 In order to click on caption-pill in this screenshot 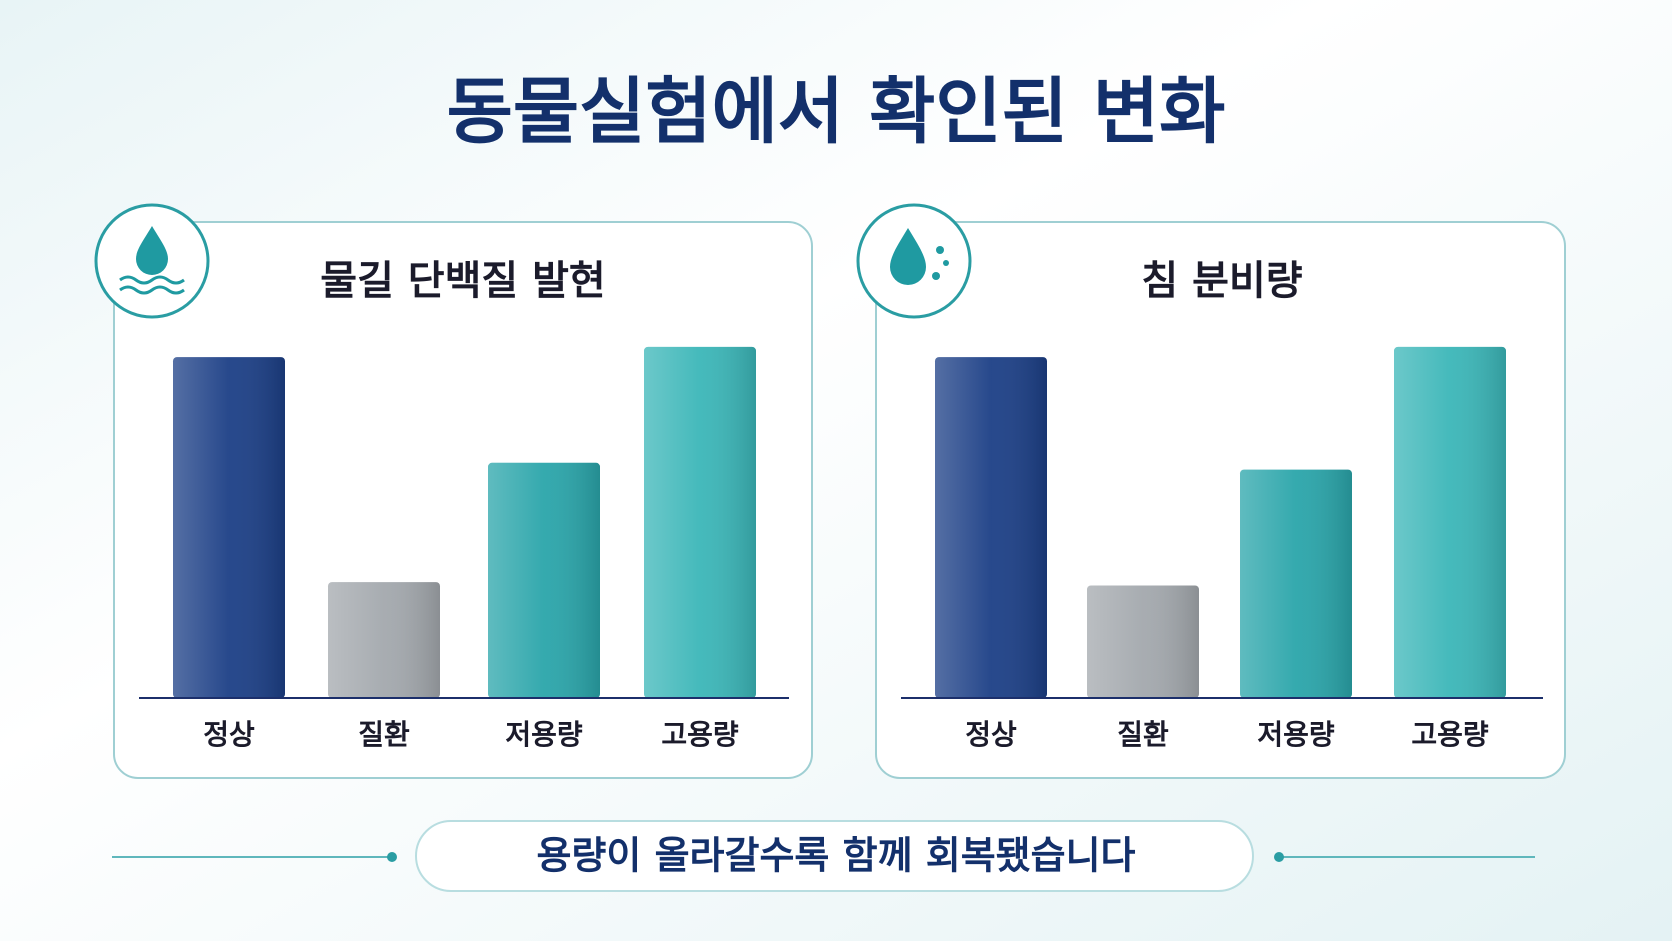, I will do `click(834, 856)`.